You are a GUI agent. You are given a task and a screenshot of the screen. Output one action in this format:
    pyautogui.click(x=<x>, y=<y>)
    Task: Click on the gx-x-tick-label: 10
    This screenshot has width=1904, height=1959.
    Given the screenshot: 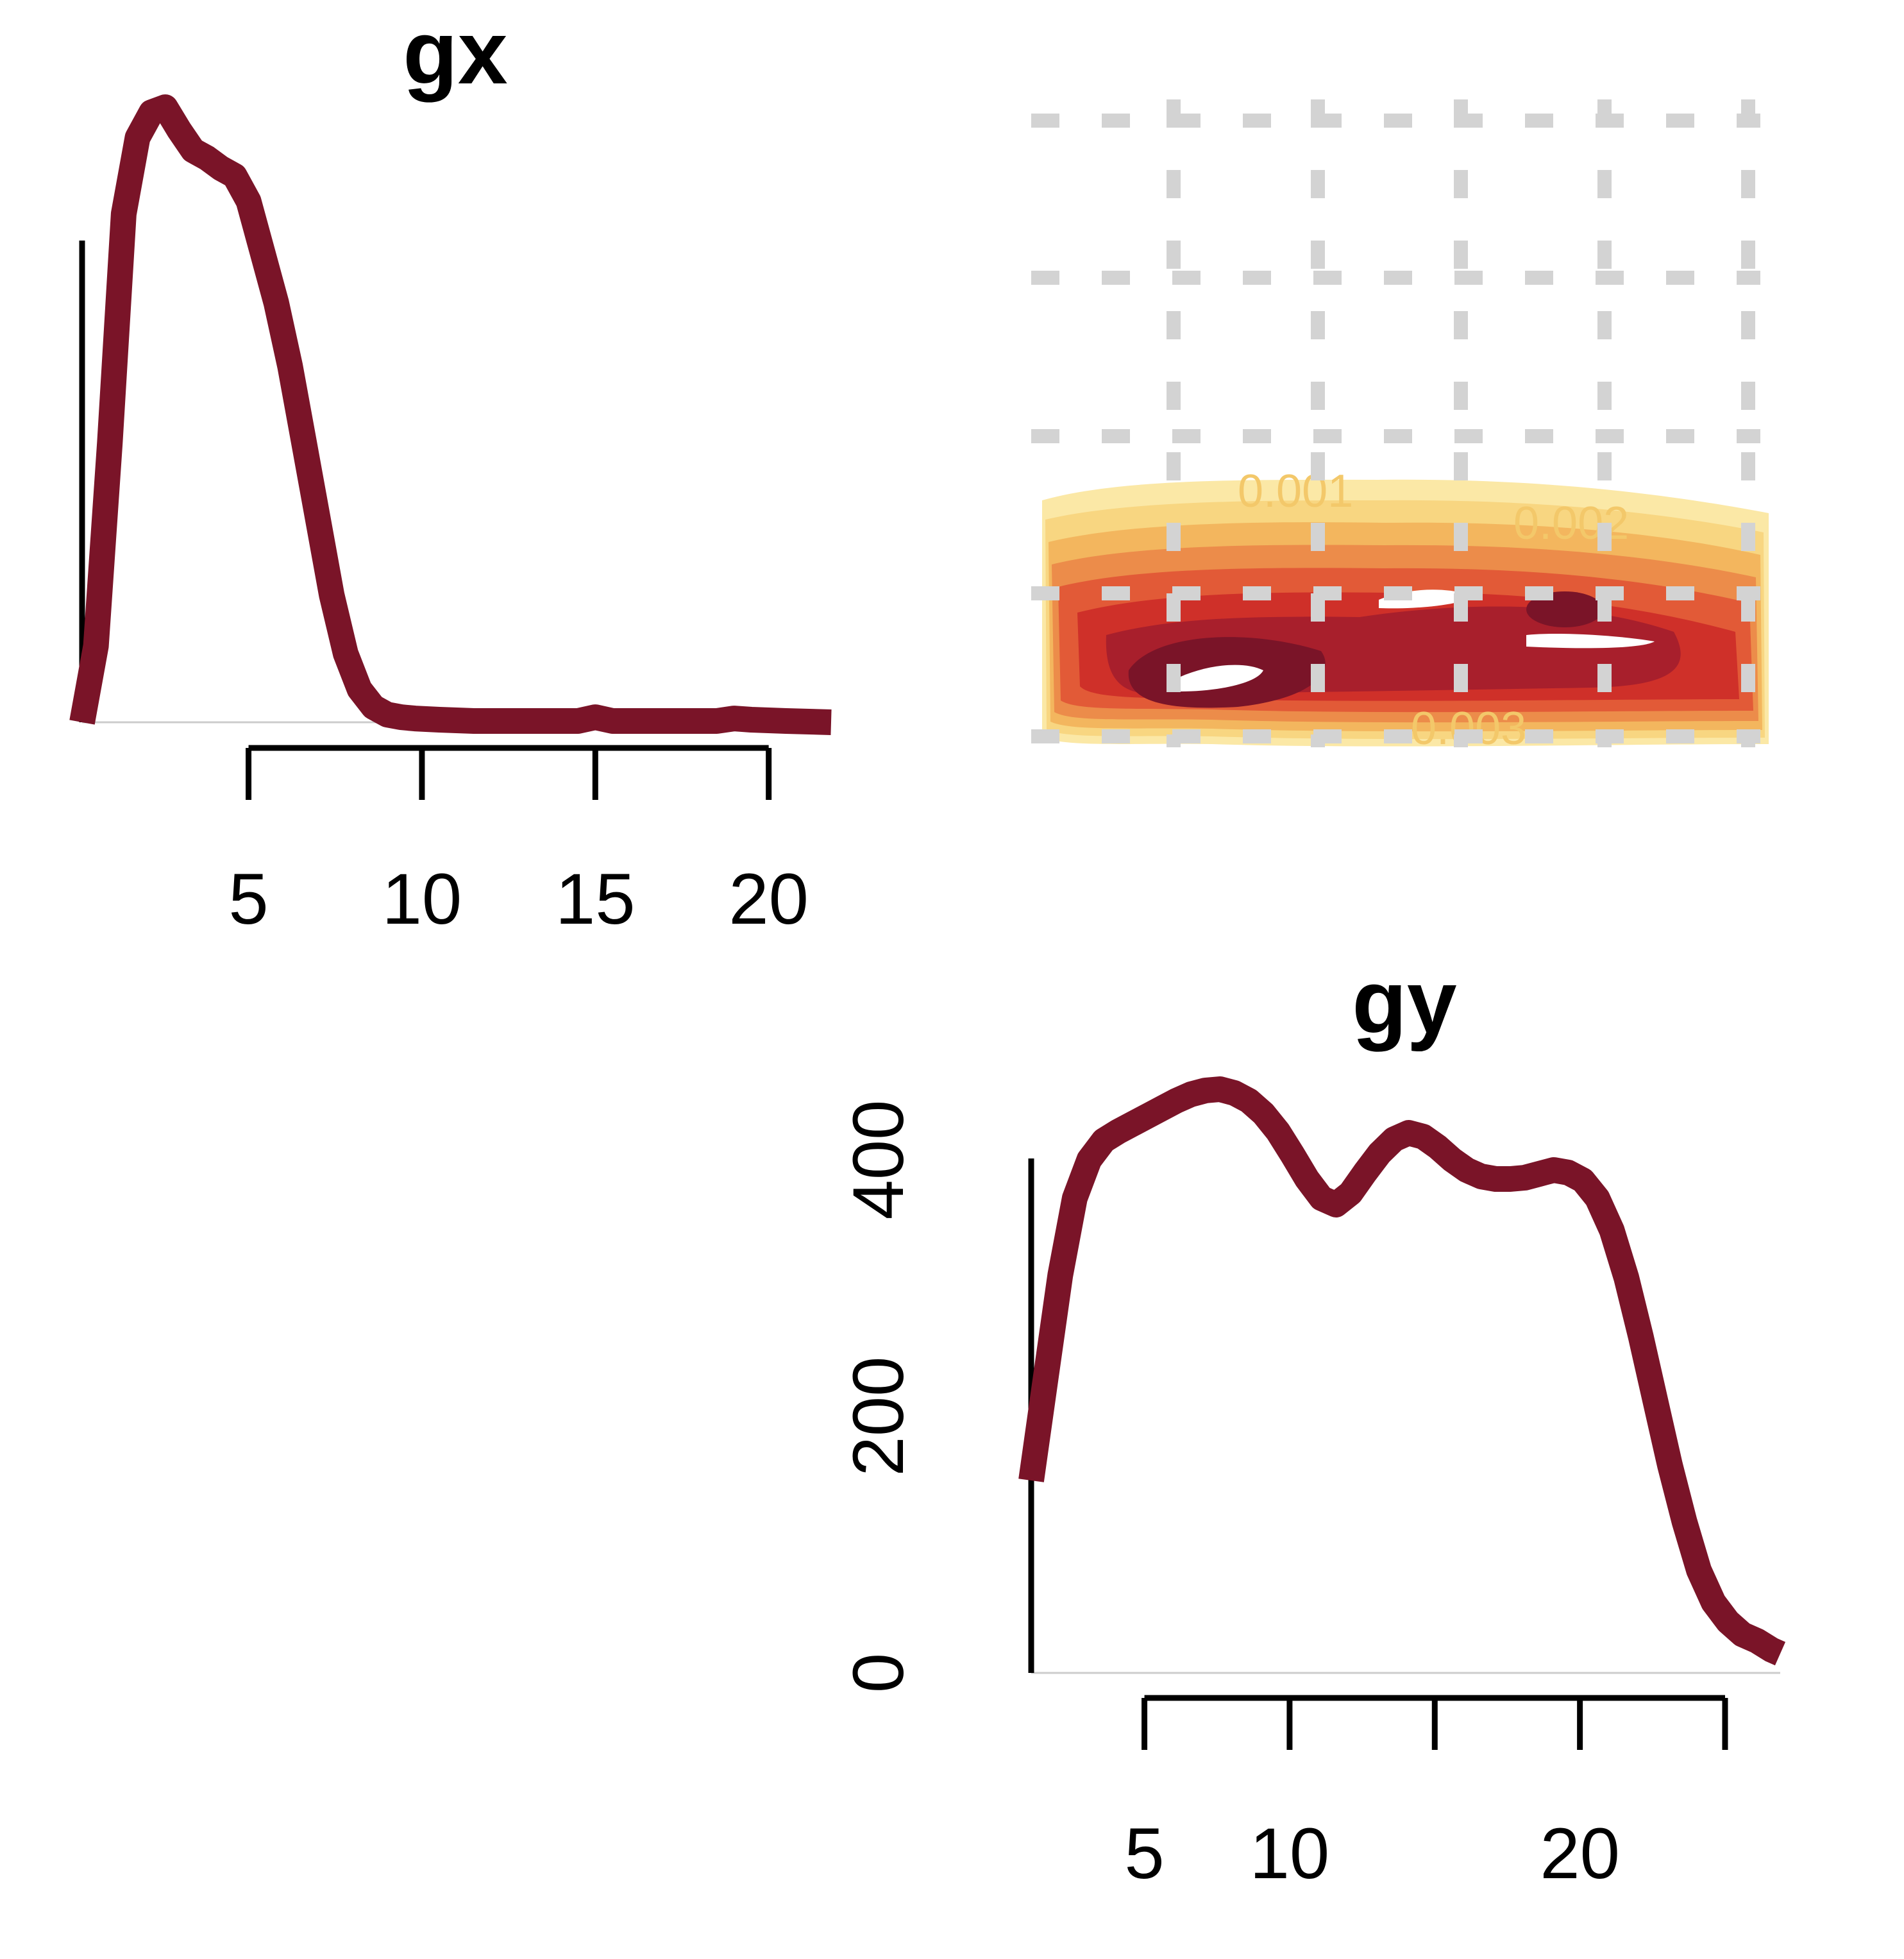 What is the action you would take?
    pyautogui.click(x=422, y=899)
    